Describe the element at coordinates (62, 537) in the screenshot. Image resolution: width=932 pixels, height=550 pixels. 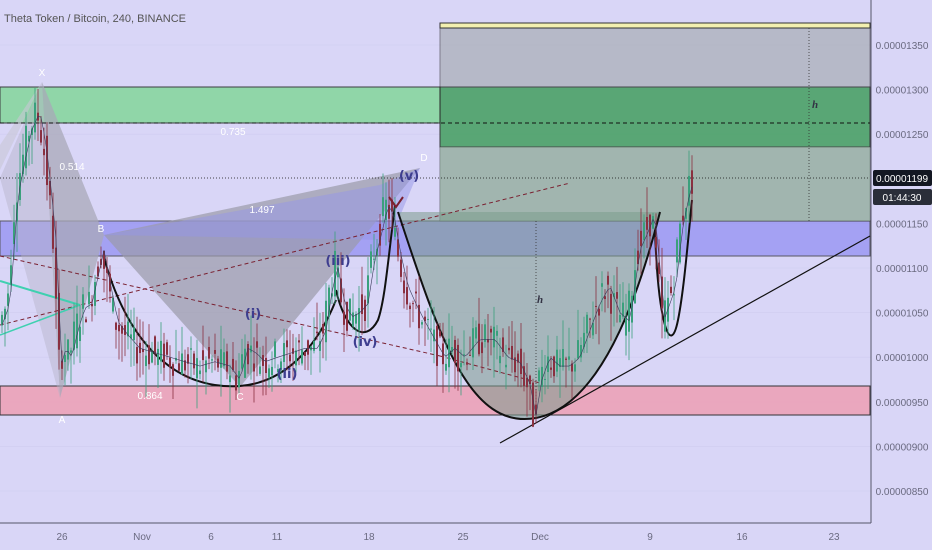
I see `x-tick-label: 26` at that location.